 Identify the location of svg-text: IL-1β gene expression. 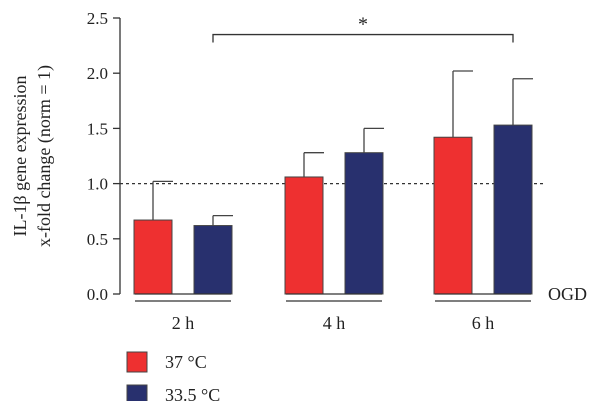
(20, 155).